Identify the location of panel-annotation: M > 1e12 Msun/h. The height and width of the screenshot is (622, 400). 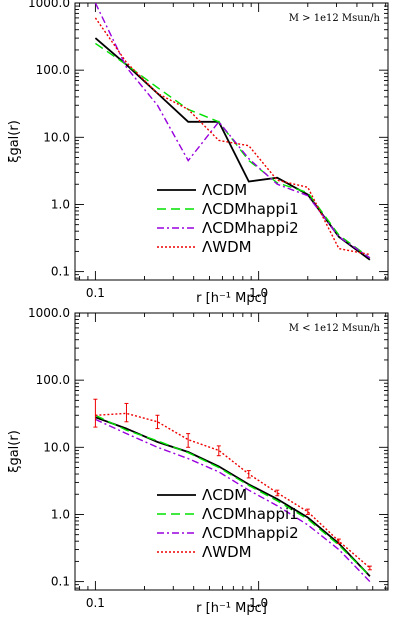
(335, 18).